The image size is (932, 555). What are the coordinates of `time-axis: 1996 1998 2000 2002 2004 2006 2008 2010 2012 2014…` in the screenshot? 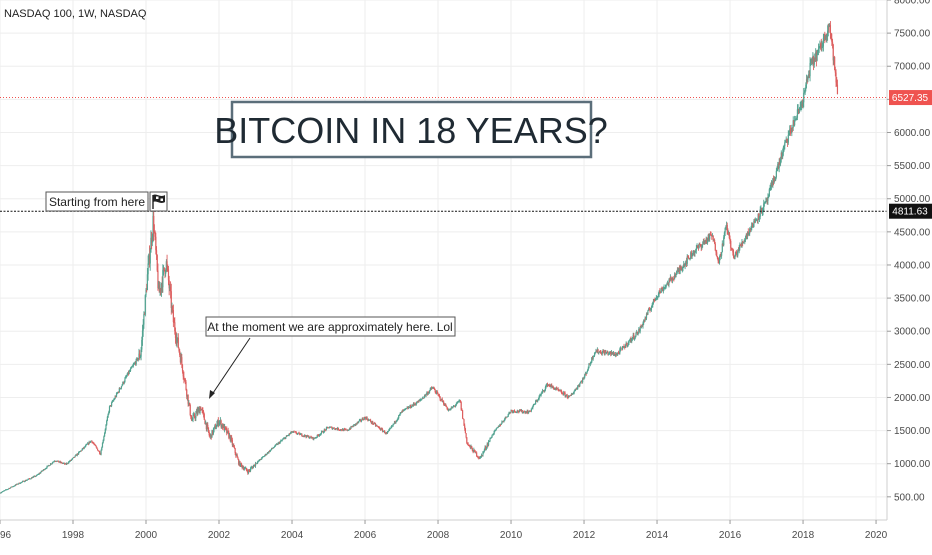 It's located at (444, 530).